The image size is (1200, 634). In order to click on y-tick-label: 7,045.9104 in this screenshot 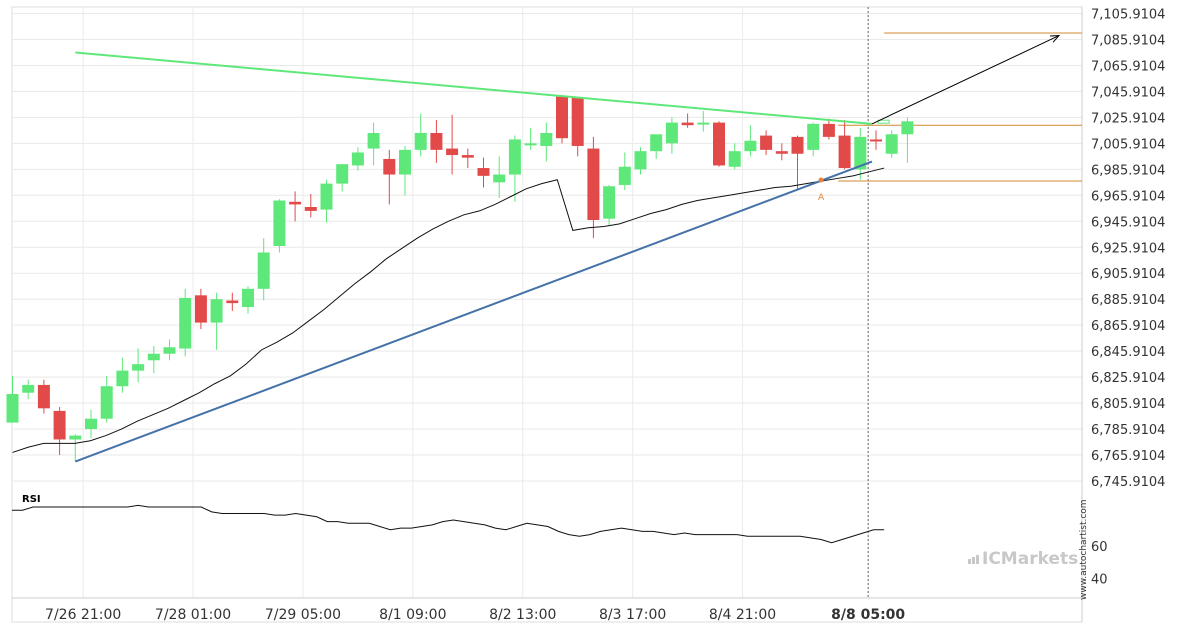, I will do `click(1128, 92)`.